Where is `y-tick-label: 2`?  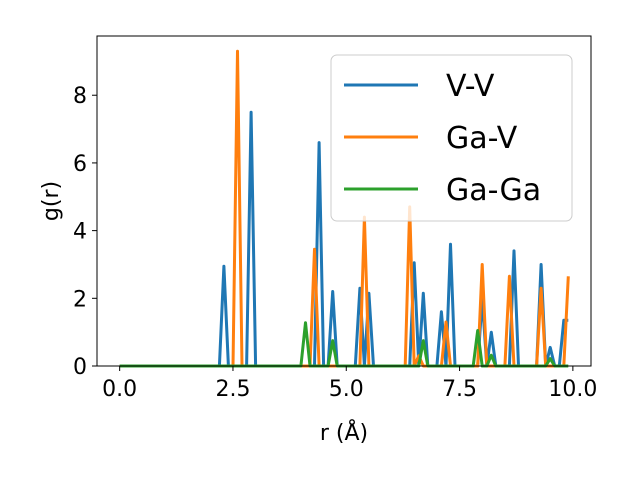
y-tick-label: 2 is located at coordinates (80, 299).